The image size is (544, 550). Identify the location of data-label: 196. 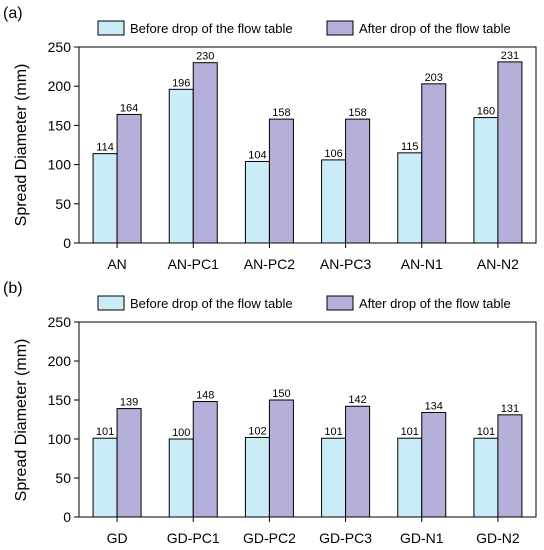
(181, 83).